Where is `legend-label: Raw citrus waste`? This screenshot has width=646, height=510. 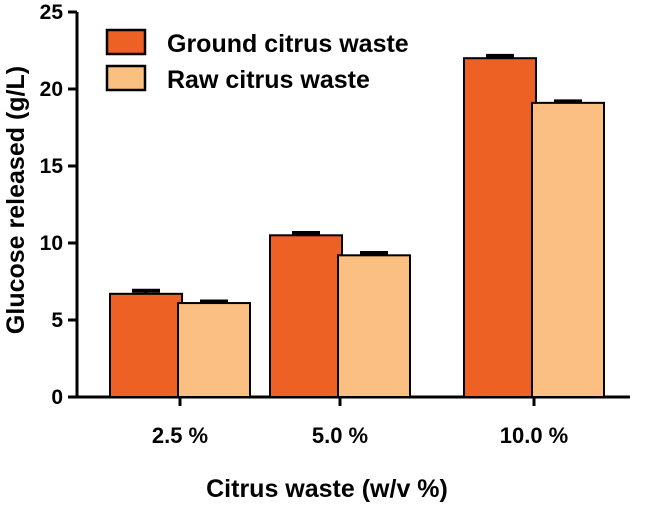
legend-label: Raw citrus waste is located at coordinates (268, 80).